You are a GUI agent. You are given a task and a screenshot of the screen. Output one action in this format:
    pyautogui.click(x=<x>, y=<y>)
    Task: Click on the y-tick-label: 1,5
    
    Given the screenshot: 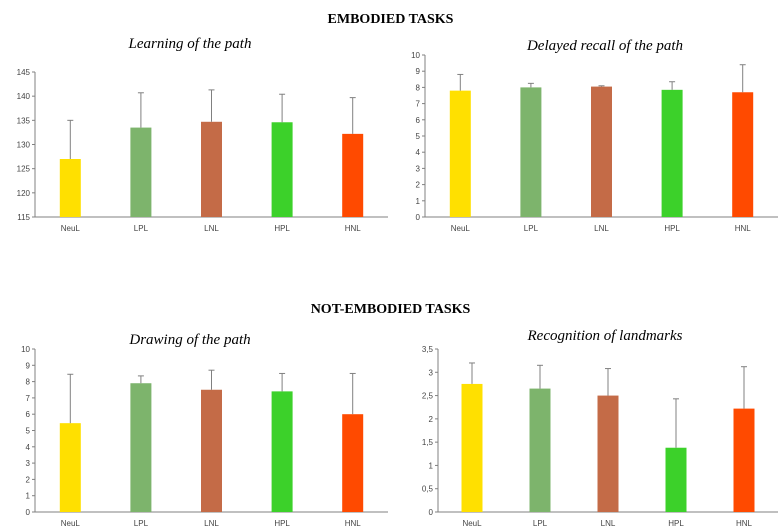 What is the action you would take?
    pyautogui.click(x=428, y=442)
    